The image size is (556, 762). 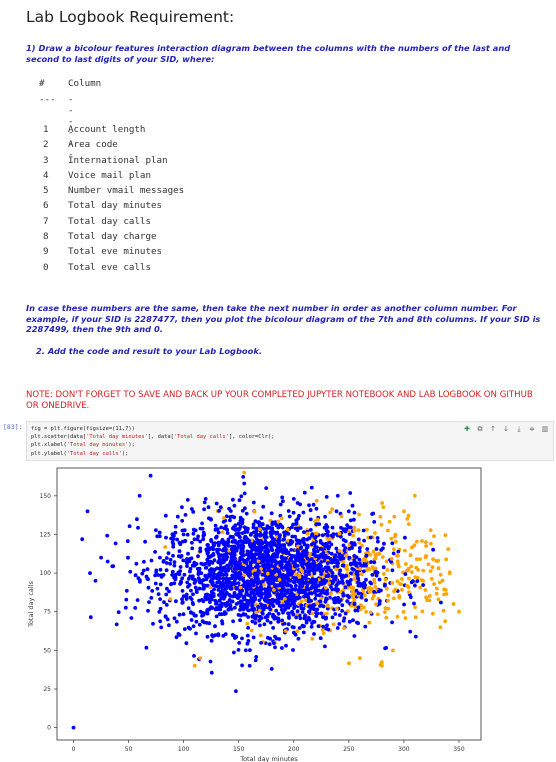 What do you see at coordinates (31, 603) in the screenshot?
I see `y-axis-label: Total day calls` at bounding box center [31, 603].